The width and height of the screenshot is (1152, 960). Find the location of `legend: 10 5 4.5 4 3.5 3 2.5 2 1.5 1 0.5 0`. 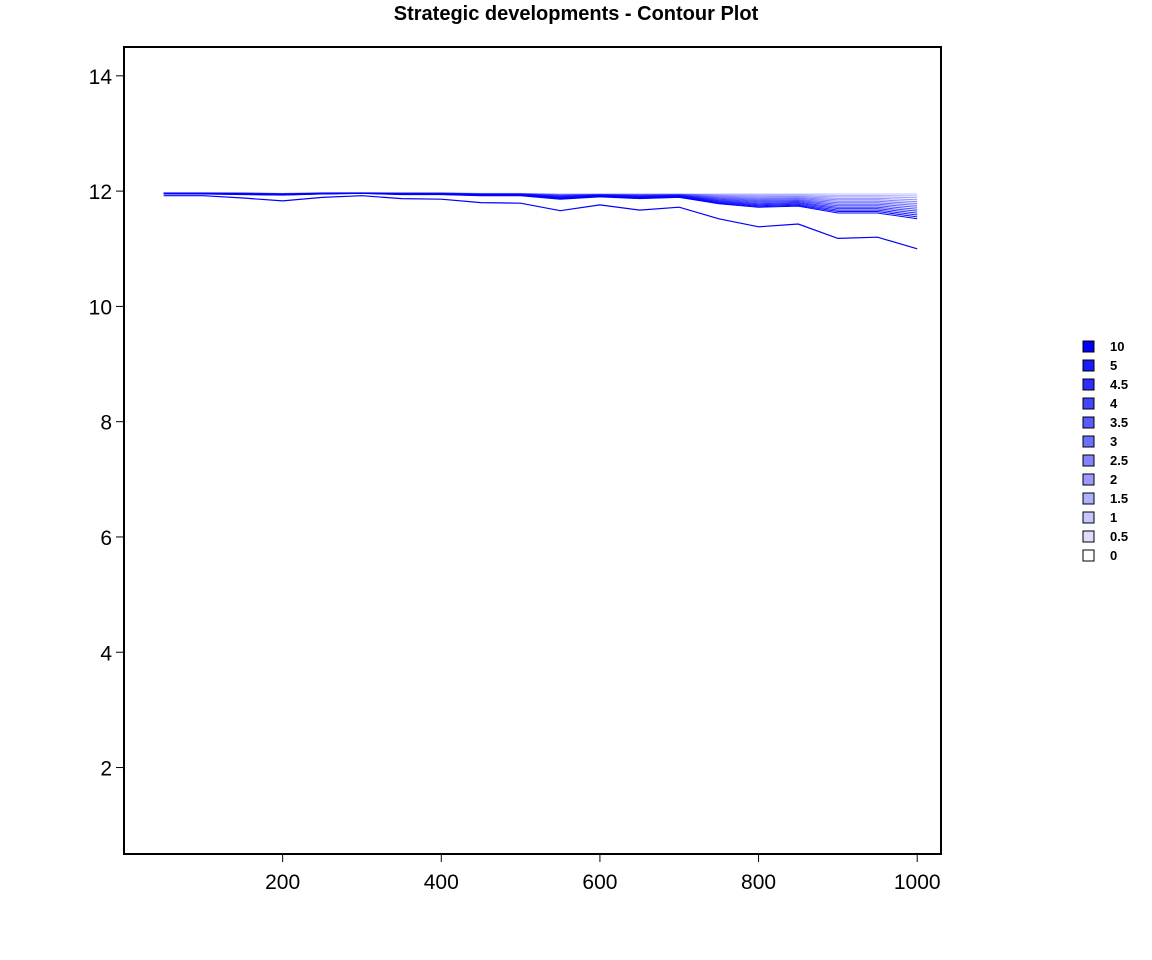

legend: 10 5 4.5 4 3.5 3 2.5 2 1.5 1 0.5 0 is located at coordinates (1105, 451).